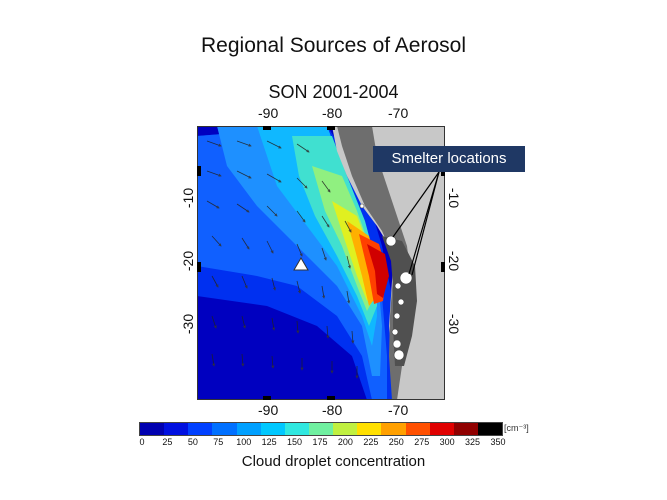 The width and height of the screenshot is (667, 500). What do you see at coordinates (398, 113) in the screenshot?
I see `x-tick-top-70: -70` at bounding box center [398, 113].